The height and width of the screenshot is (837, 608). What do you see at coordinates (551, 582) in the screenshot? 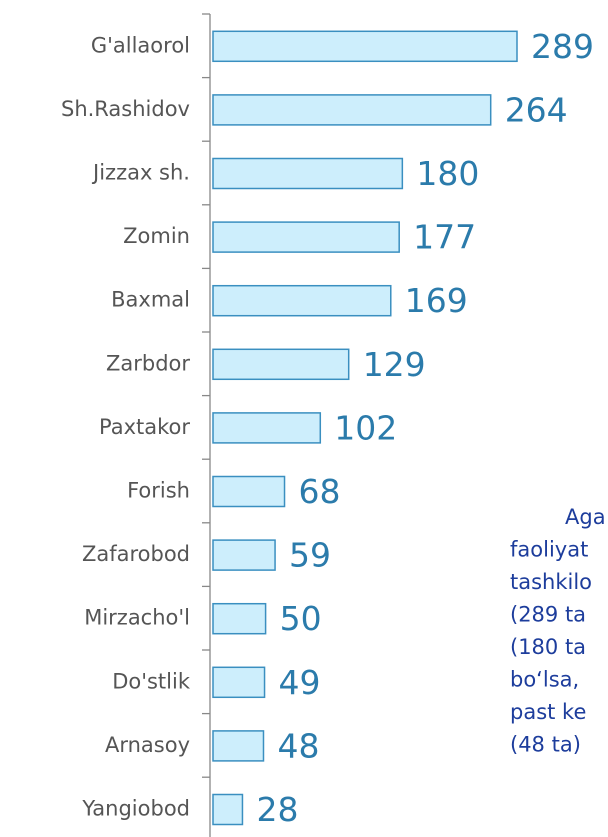
I see `note-text: tashkilo` at bounding box center [551, 582].